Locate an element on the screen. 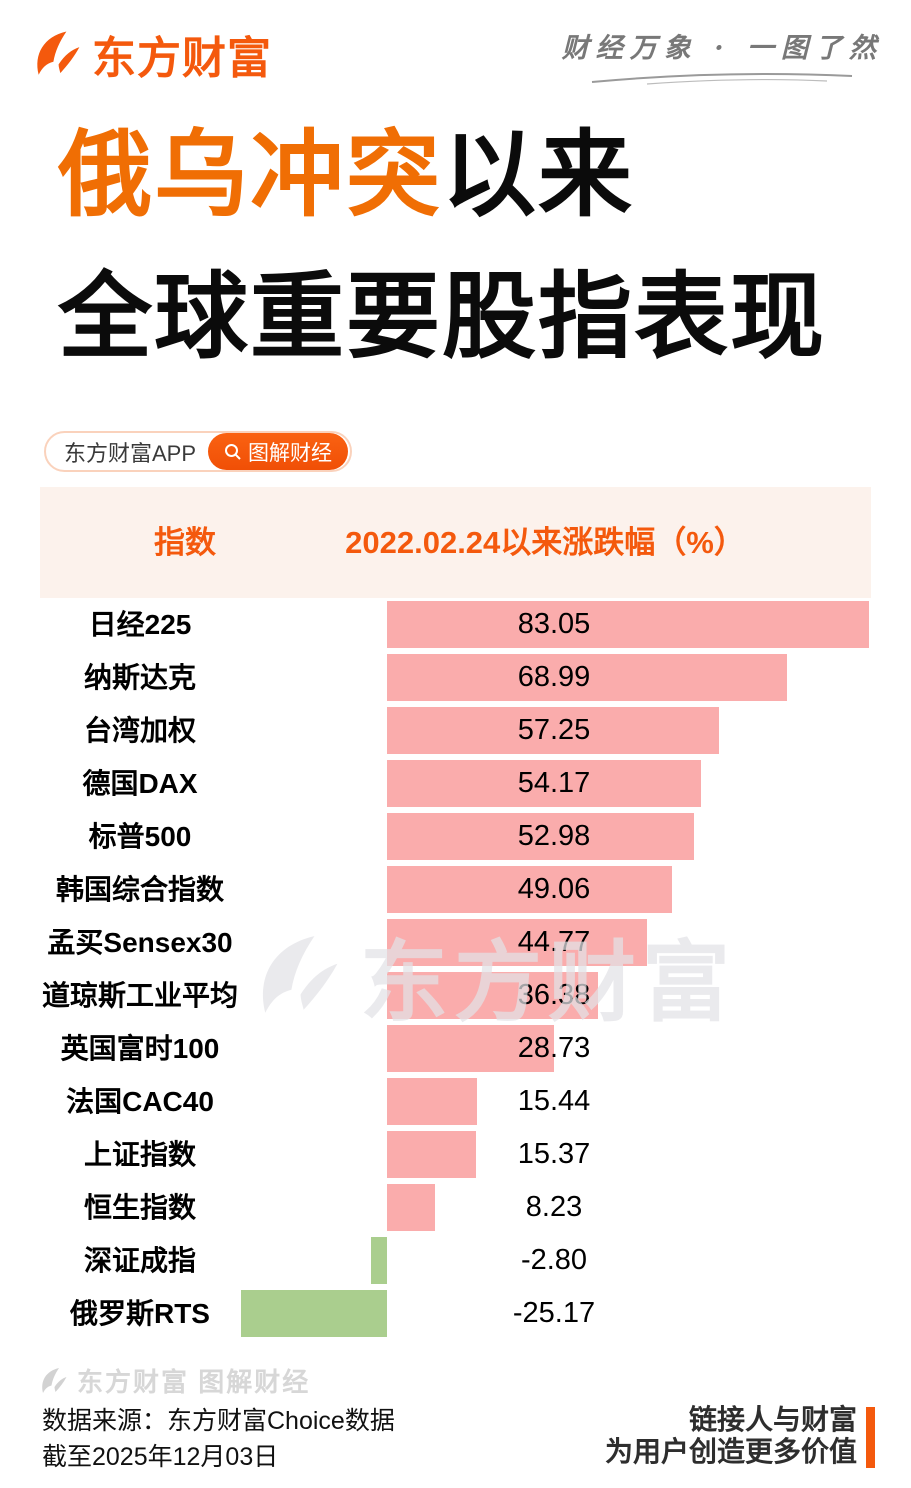 The width and height of the screenshot is (911, 1488). tagline-text: 财经万象 · 一图了然 is located at coordinates (722, 48).